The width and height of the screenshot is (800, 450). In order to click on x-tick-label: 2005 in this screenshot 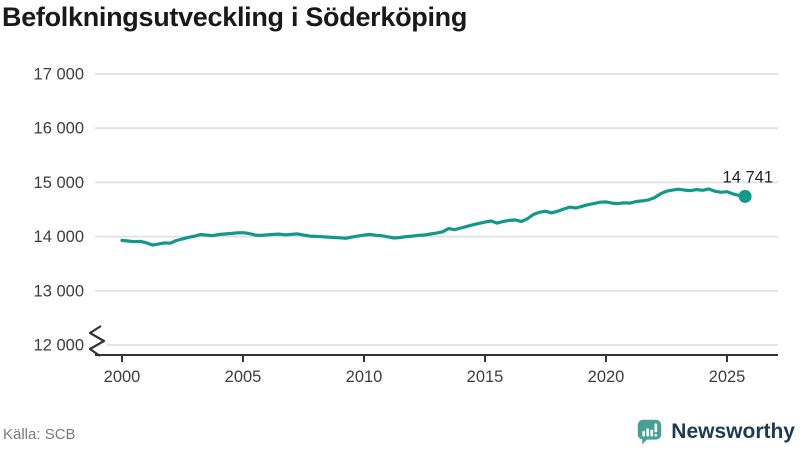, I will do `click(243, 377)`.